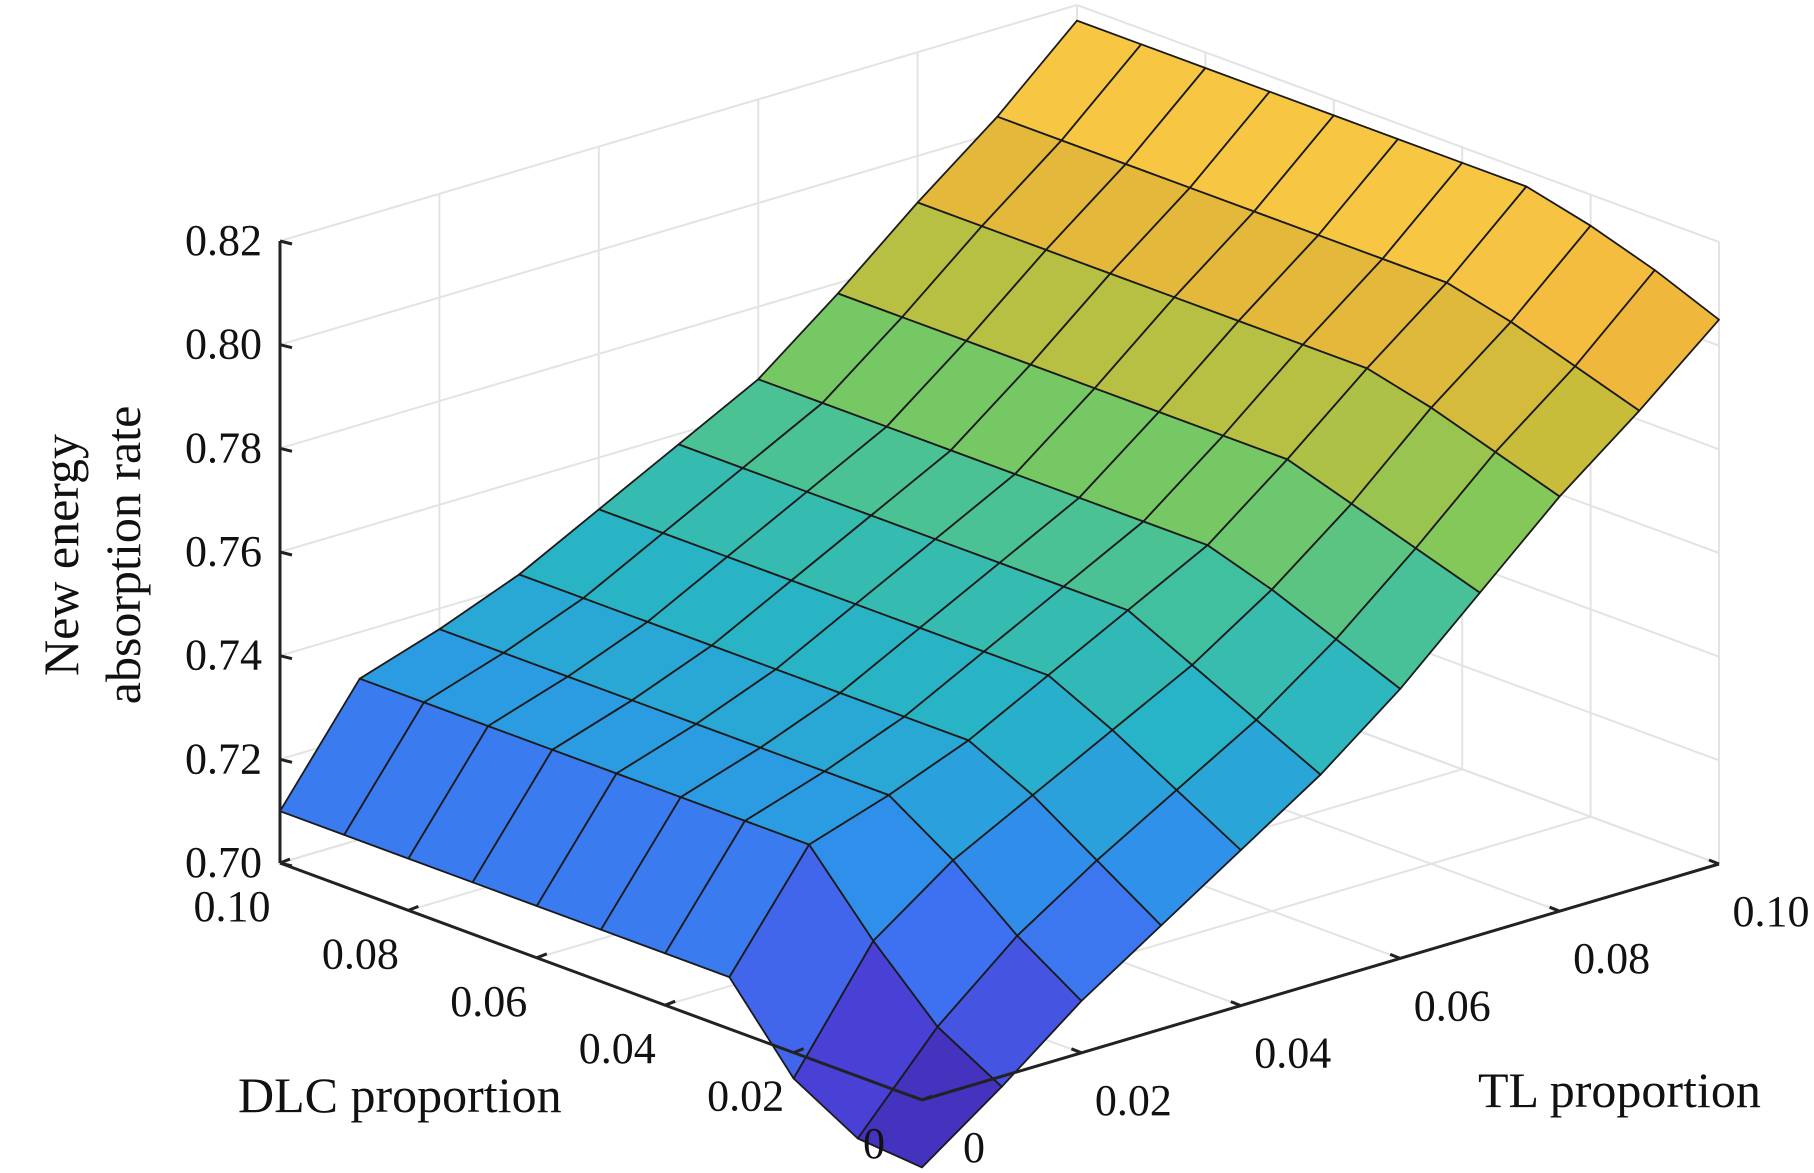 This screenshot has height=1173, width=1814. I want to click on z-tick-label: 0.72, so click(223, 758).